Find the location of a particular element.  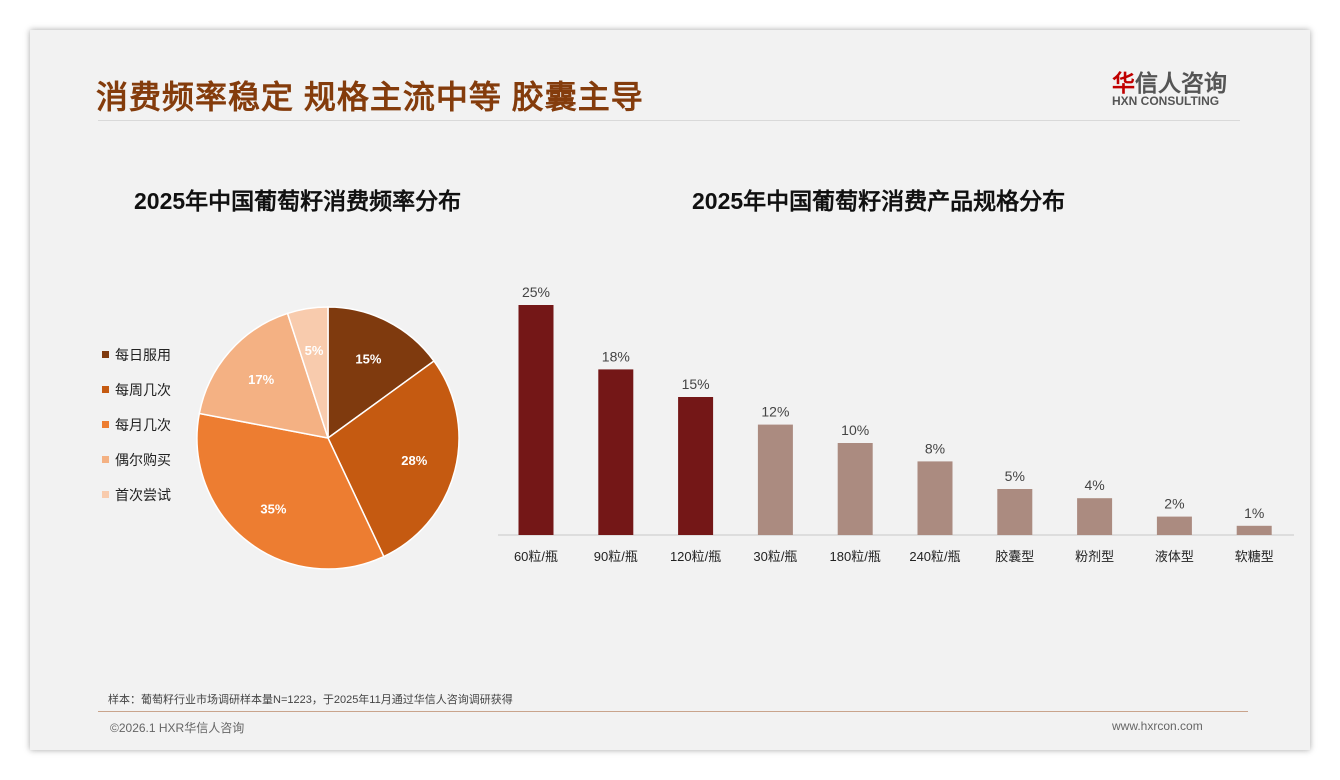

bar-value-label: 15% is located at coordinates (696, 384).